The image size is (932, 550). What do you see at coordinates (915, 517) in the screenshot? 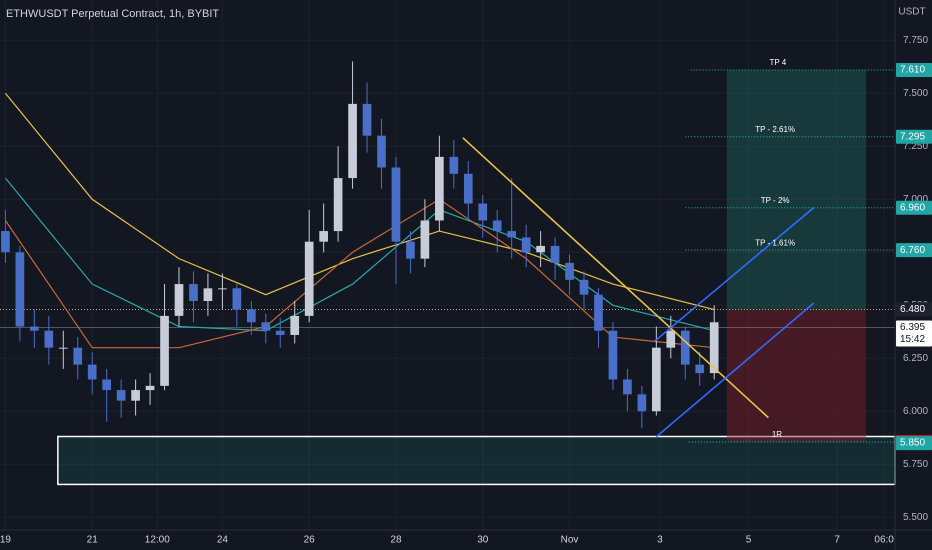
I see `y-tick-label: 5.500` at bounding box center [915, 517].